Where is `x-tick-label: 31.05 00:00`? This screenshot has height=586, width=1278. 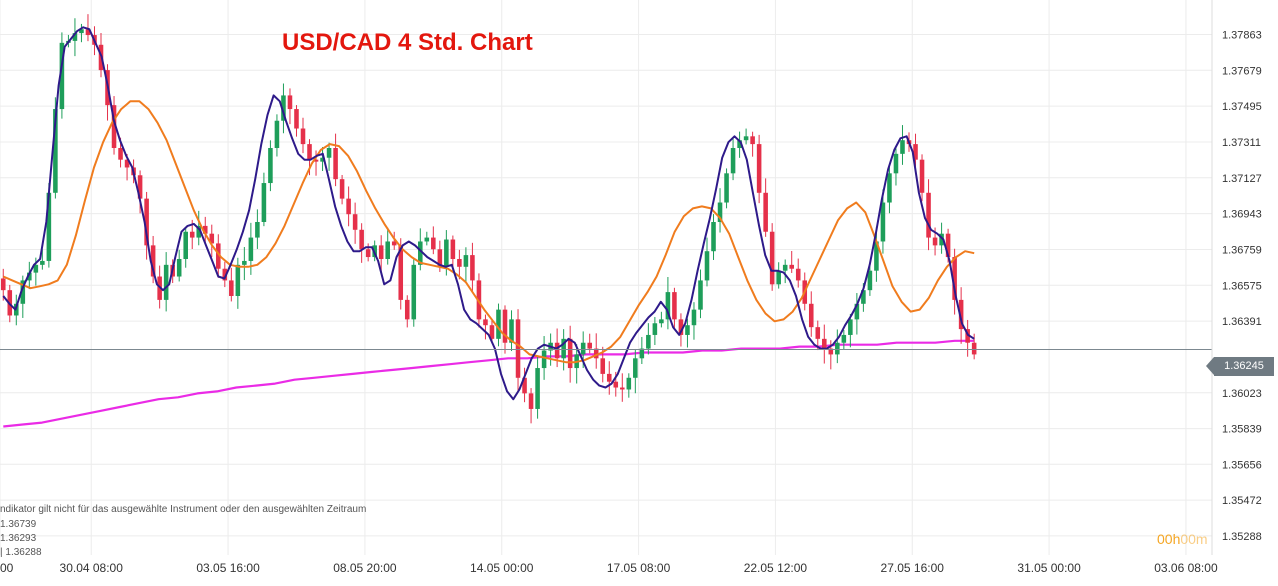
x-tick-label: 31.05 00:00 is located at coordinates (1049, 568).